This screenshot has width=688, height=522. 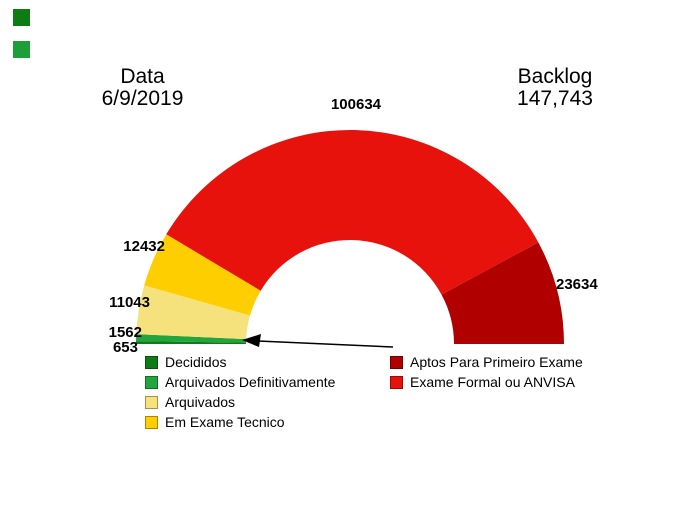 What do you see at coordinates (240, 362) in the screenshot?
I see `legend-item-decididos: Decididos` at bounding box center [240, 362].